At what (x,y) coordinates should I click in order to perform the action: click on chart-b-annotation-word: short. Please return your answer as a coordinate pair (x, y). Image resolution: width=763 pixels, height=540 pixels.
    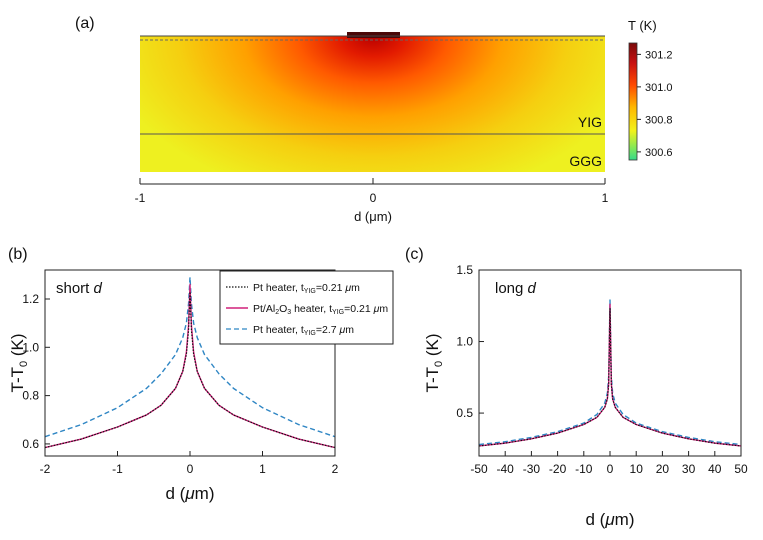
    Looking at the image, I should click on (75, 288).